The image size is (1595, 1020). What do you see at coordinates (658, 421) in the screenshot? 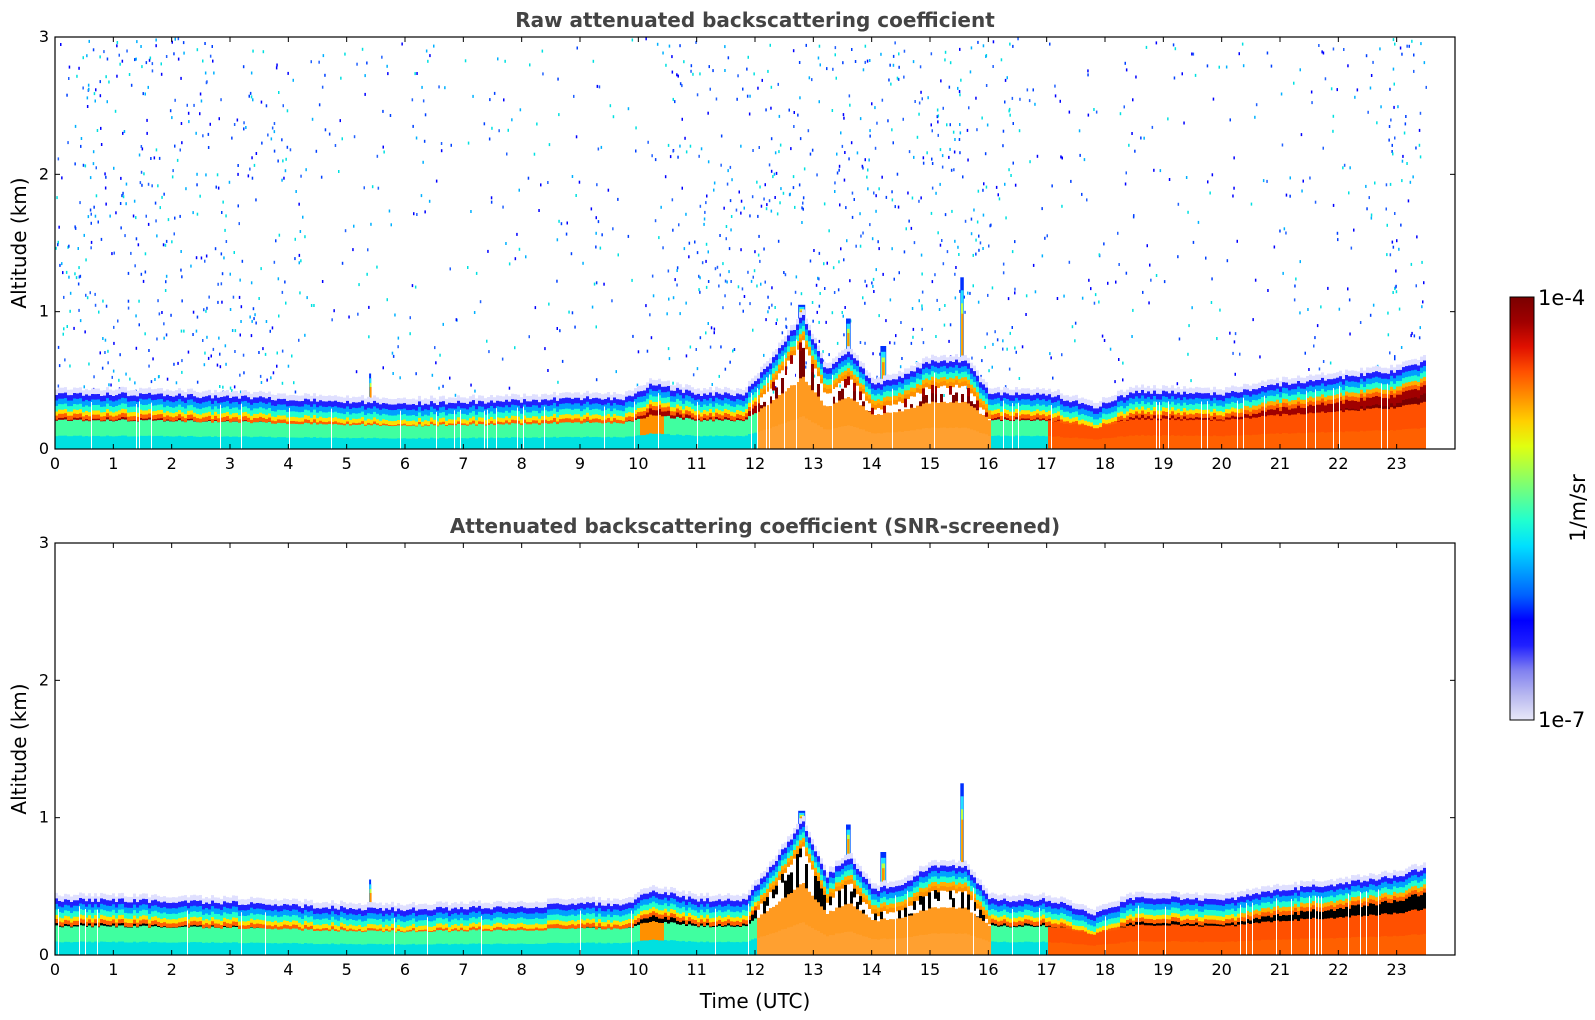
I see `data-gap` at bounding box center [658, 421].